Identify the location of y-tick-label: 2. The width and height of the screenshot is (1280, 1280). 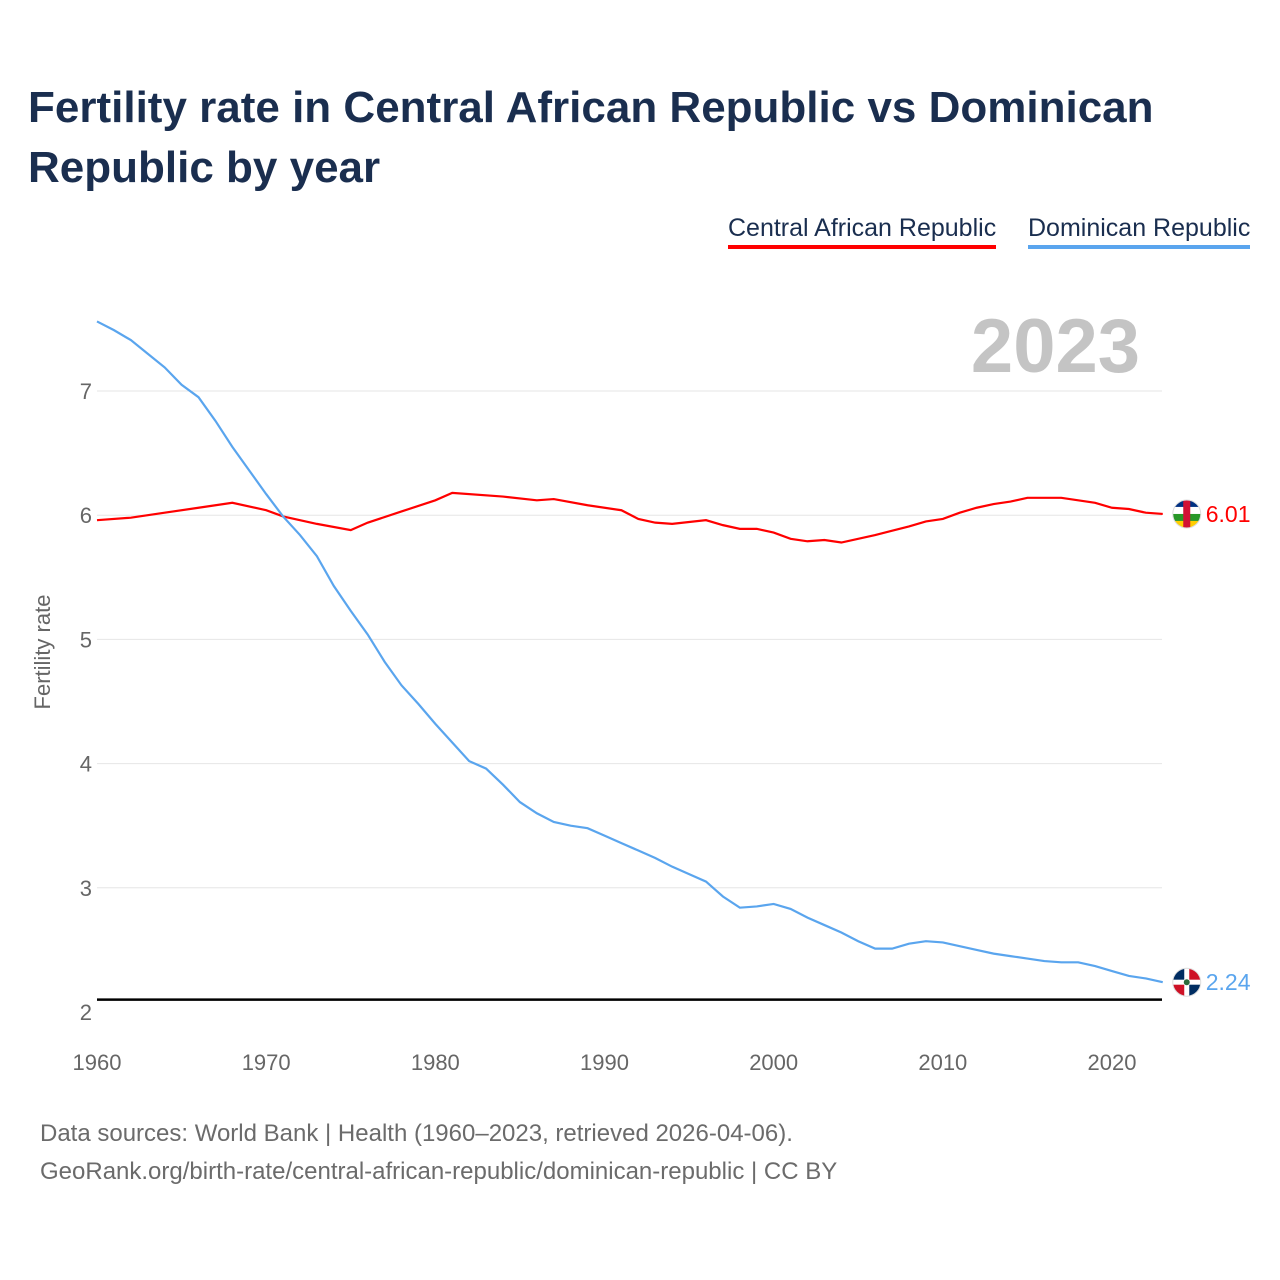
(86, 1012).